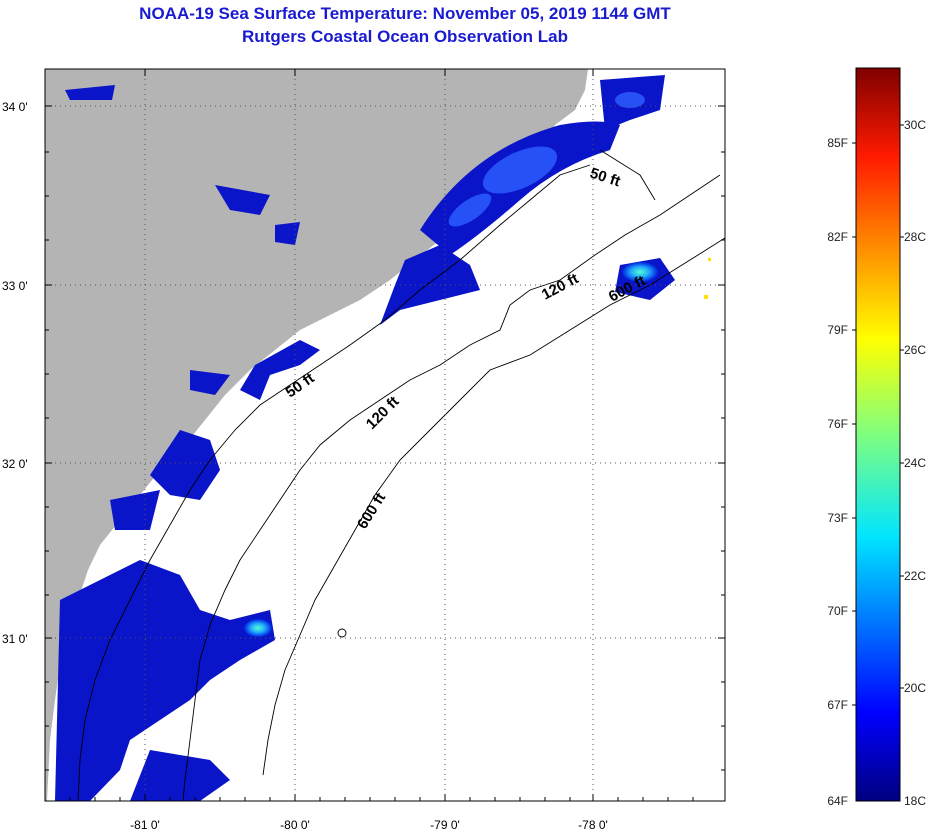 The image size is (936, 832). Describe the element at coordinates (593, 825) in the screenshot. I see `lon-label: -78 0'` at that location.